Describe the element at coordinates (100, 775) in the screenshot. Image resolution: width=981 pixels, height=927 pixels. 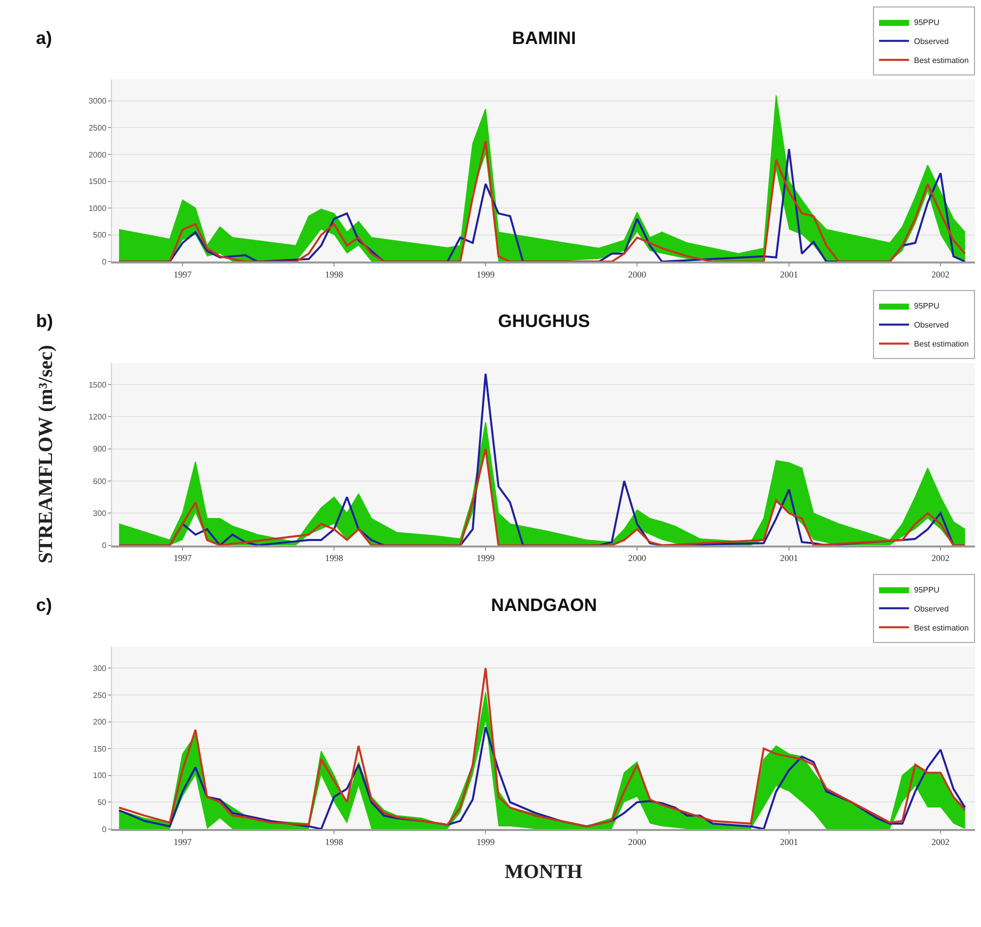
I see `y-tick-label: 100` at that location.